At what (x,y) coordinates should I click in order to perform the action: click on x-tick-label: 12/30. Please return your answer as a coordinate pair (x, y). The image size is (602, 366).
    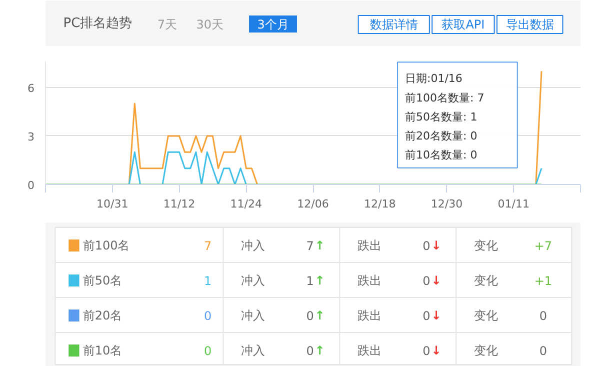
    Looking at the image, I should click on (446, 204).